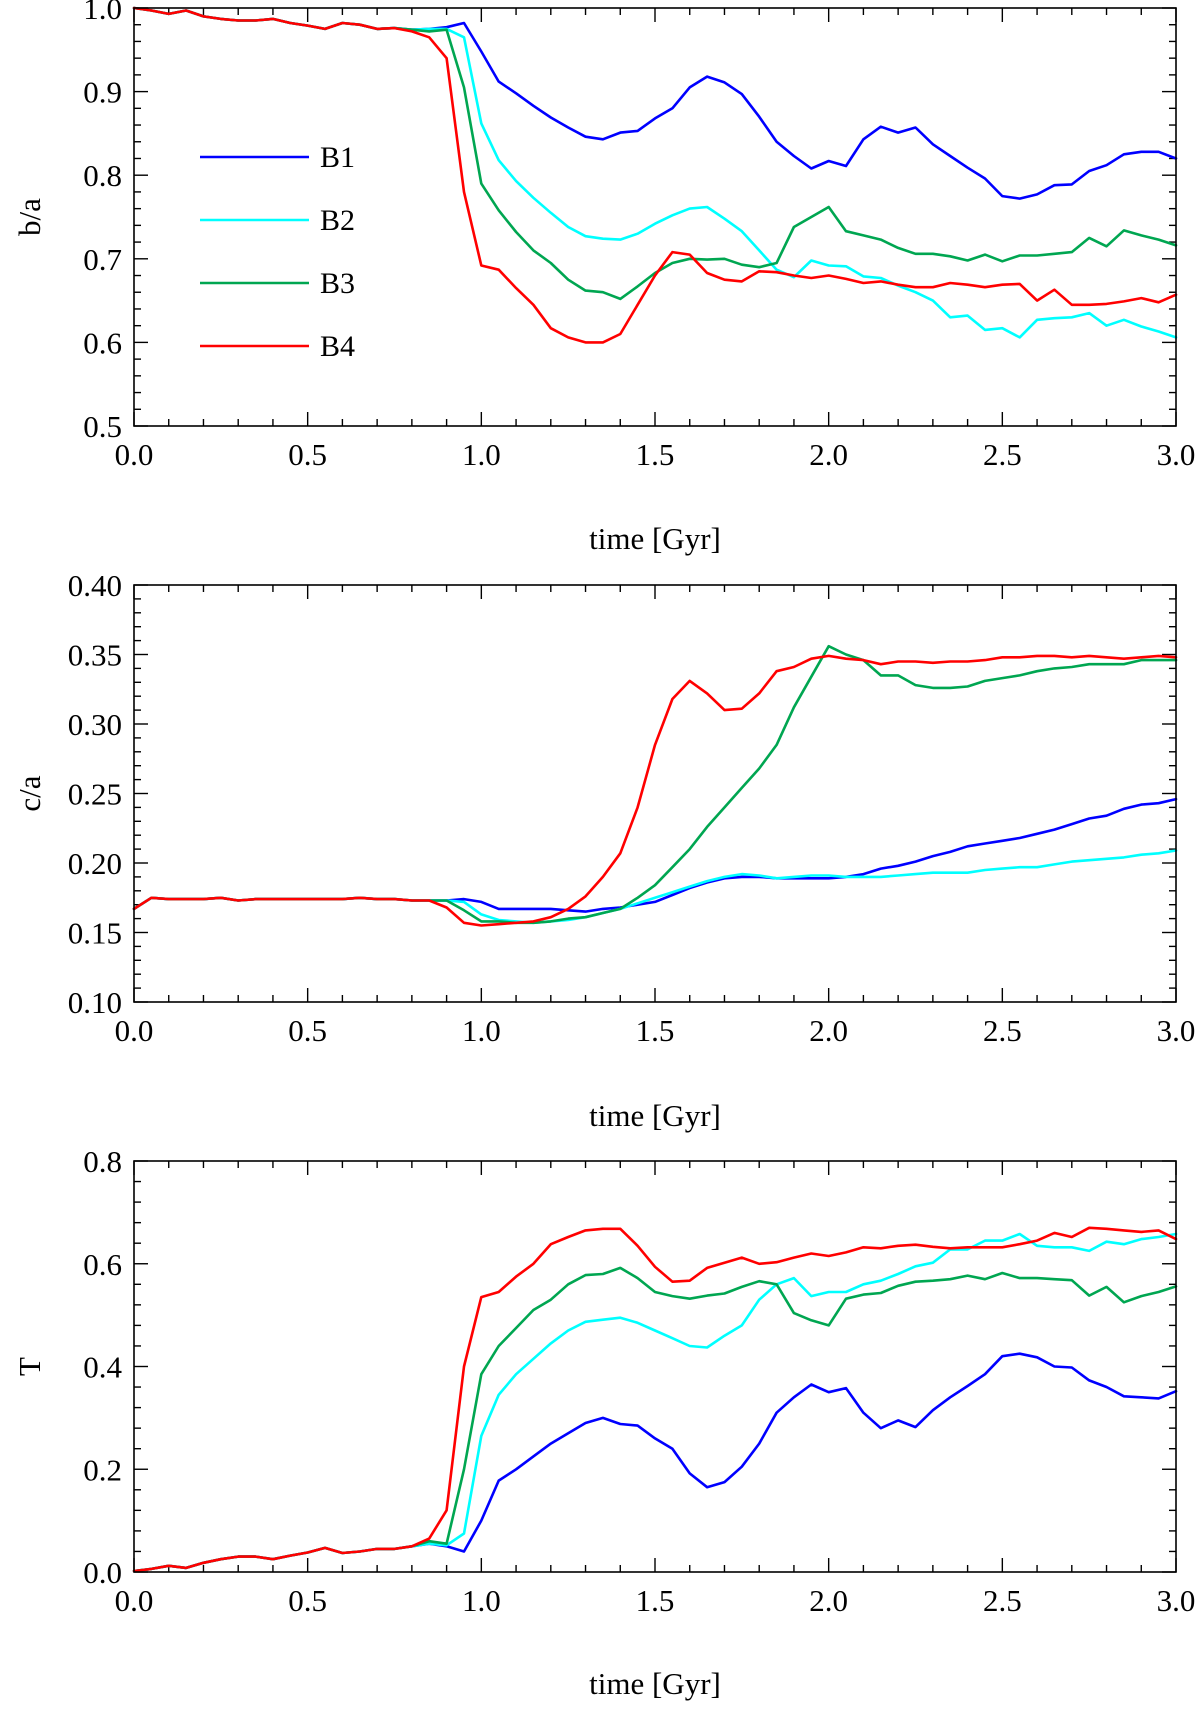  I want to click on y-tick-label: 0.4, so click(102, 1367).